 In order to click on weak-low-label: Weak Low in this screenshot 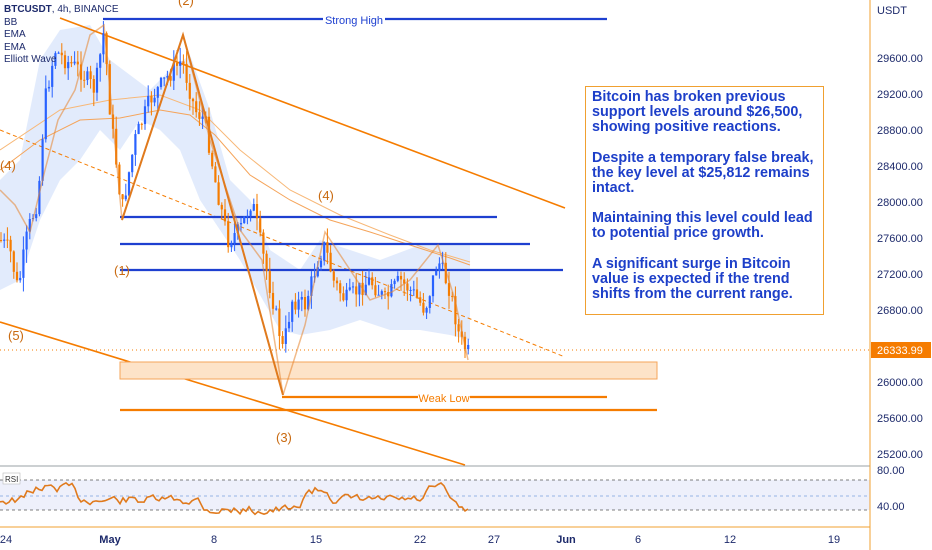, I will do `click(443, 399)`.